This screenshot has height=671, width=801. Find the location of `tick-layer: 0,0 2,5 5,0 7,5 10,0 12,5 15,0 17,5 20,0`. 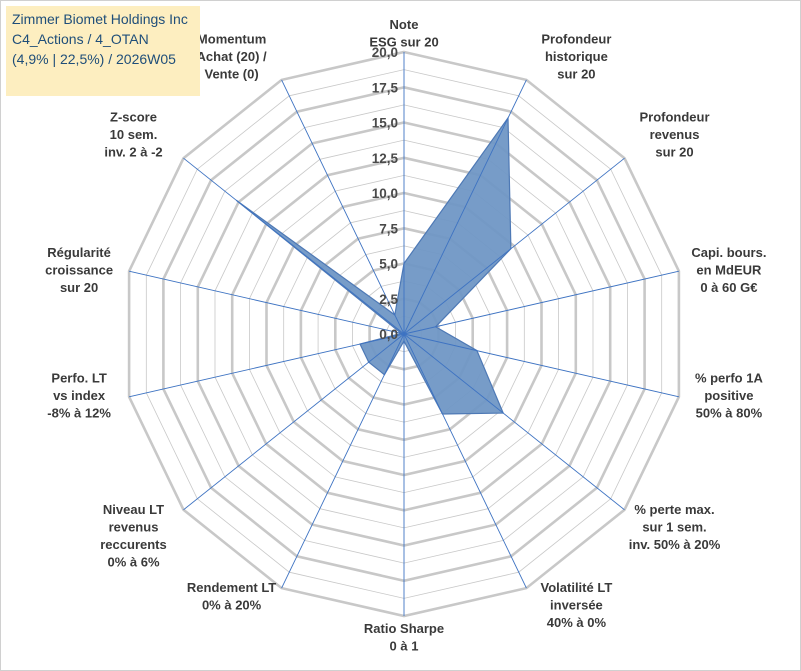

tick-layer: 0,0 2,5 5,0 7,5 10,0 12,5 15,0 17,5 20,0 is located at coordinates (385, 193).